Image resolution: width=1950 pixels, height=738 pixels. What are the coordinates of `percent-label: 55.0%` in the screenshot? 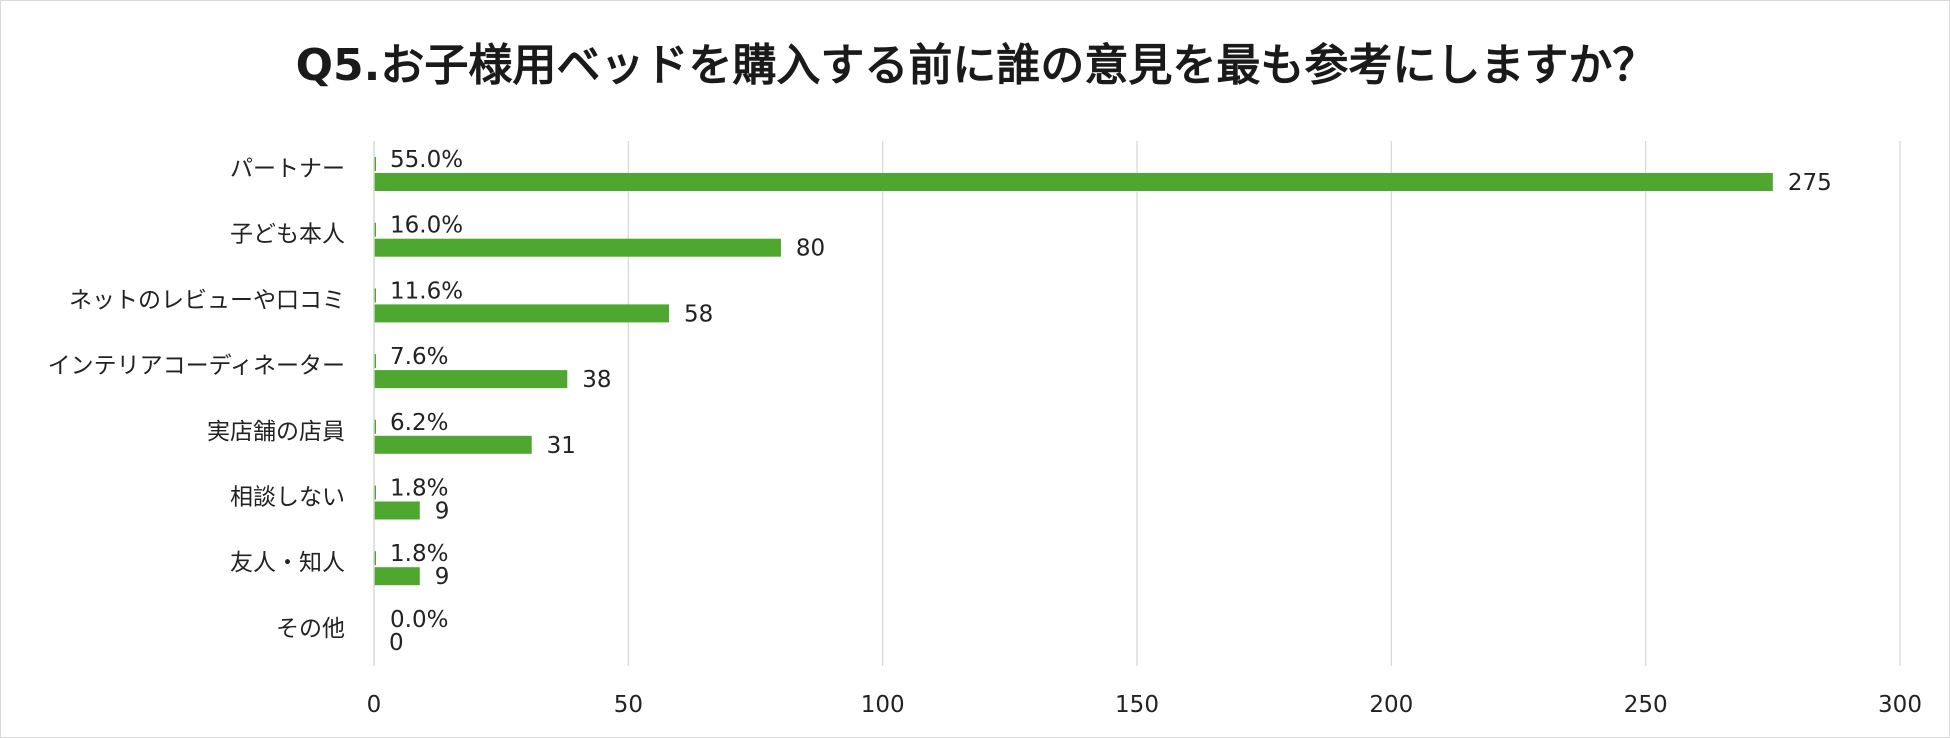 It's located at (426, 160).